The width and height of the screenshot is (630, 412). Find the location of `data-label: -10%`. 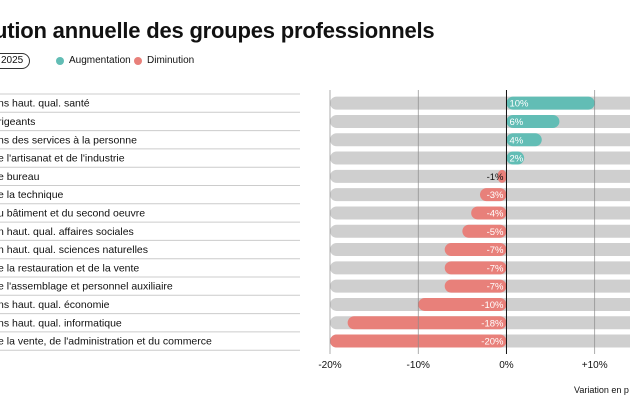

data-label: -10% is located at coordinates (492, 305).